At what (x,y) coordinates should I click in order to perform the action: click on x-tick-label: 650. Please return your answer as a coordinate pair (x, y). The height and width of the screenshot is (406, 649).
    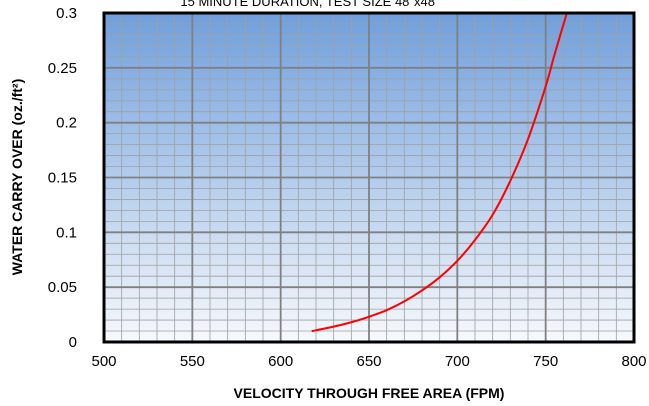
    Looking at the image, I should click on (368, 361).